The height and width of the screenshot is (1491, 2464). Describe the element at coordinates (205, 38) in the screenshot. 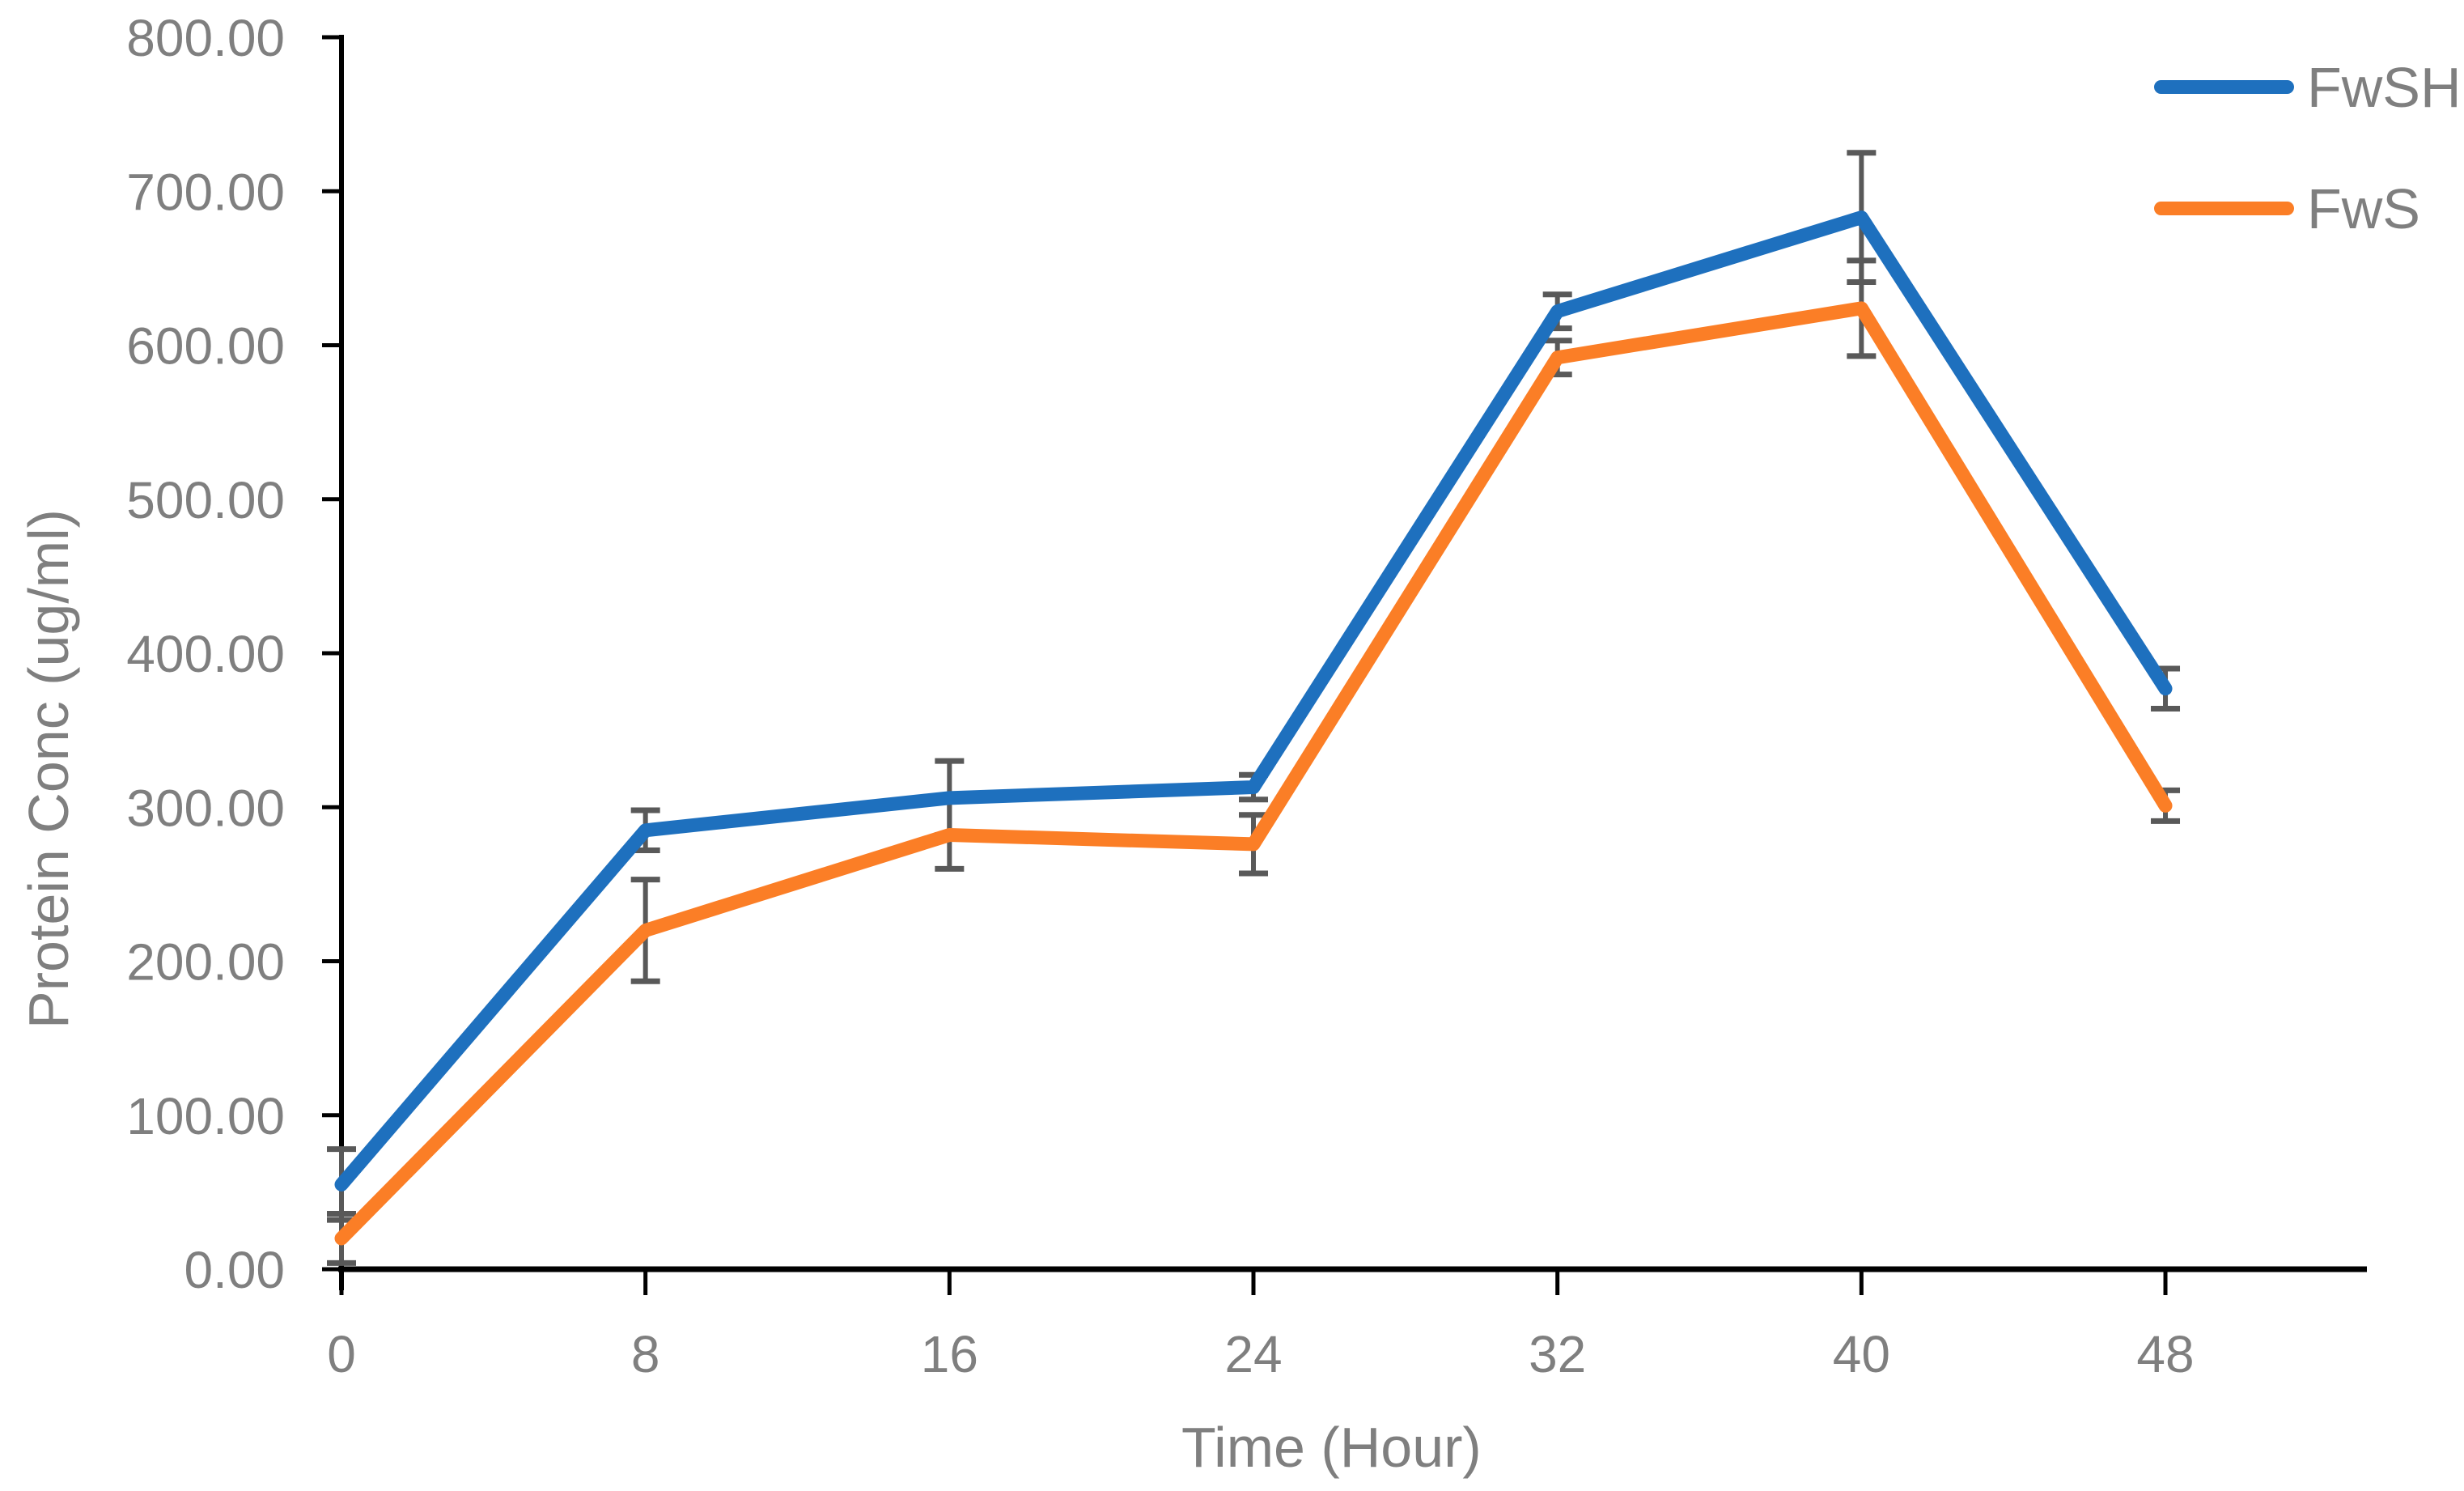

I see `y-tick-label: 800.00` at that location.